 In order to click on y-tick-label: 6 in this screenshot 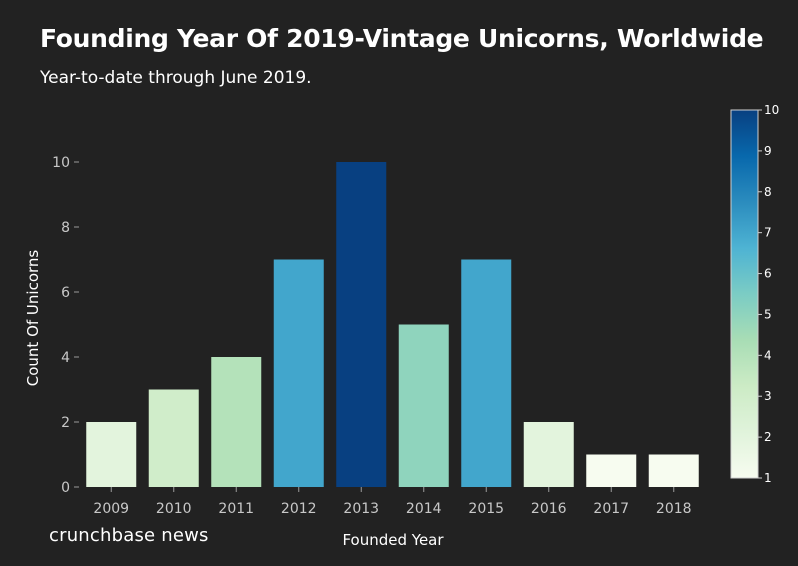, I will do `click(65, 293)`.